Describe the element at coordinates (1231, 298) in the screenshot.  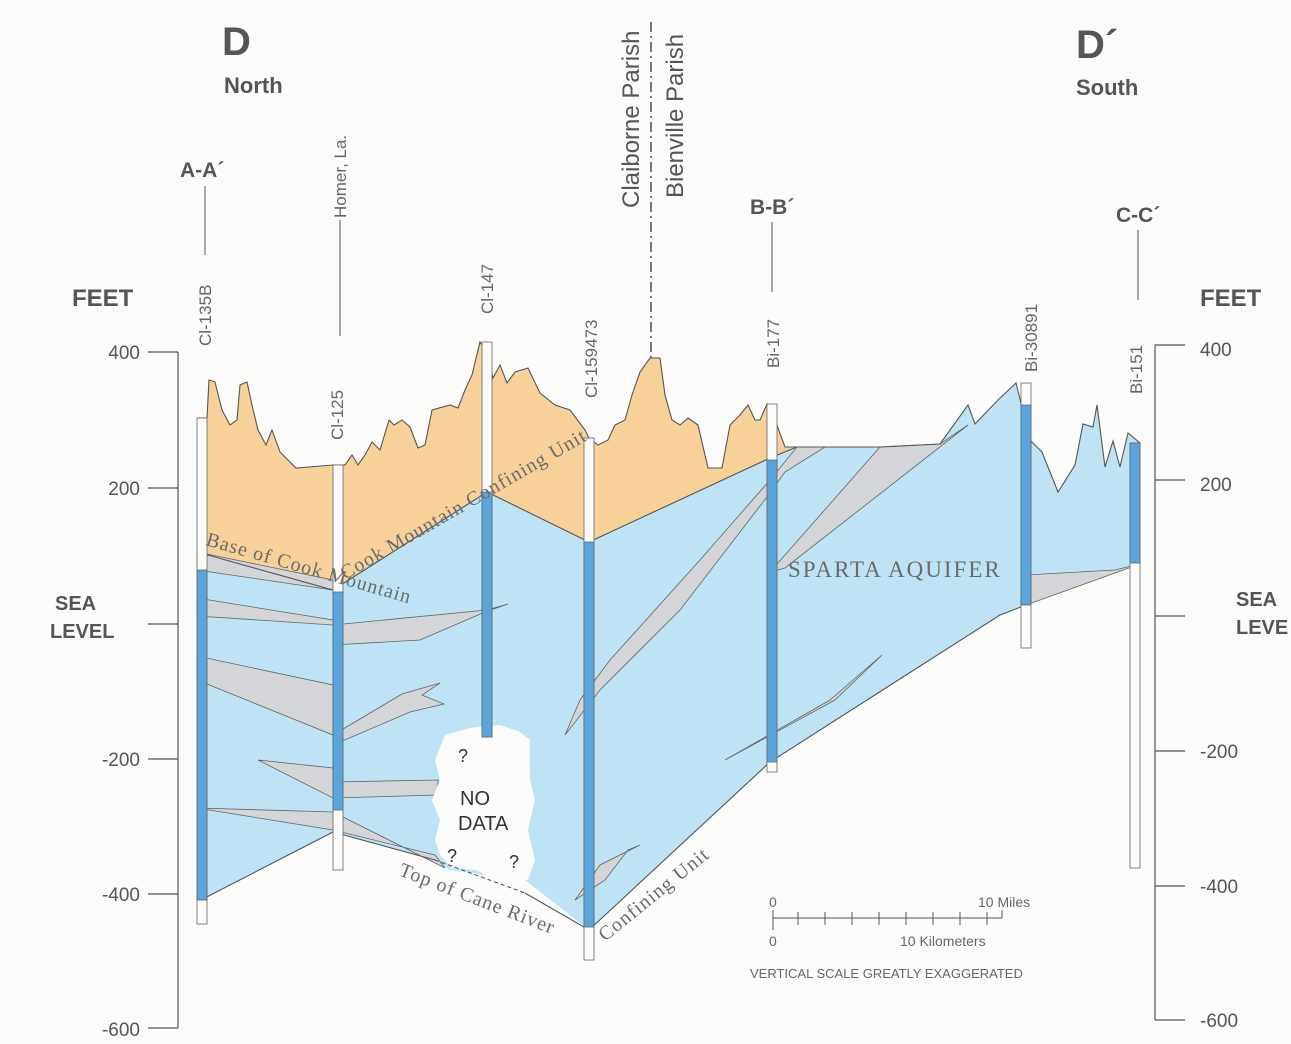
I see `right-feet-title: FEET` at that location.